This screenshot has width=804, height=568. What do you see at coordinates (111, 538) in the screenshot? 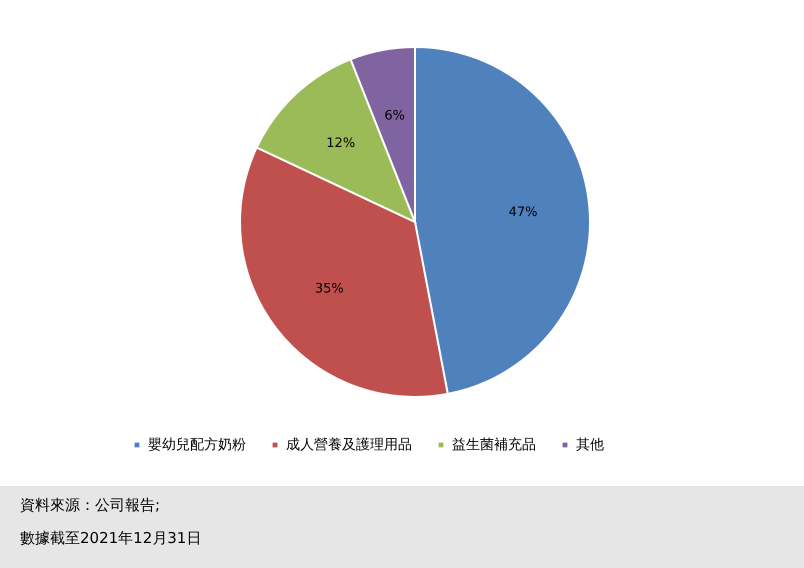
I see `text: 數據截至2021年12月31日` at bounding box center [111, 538].